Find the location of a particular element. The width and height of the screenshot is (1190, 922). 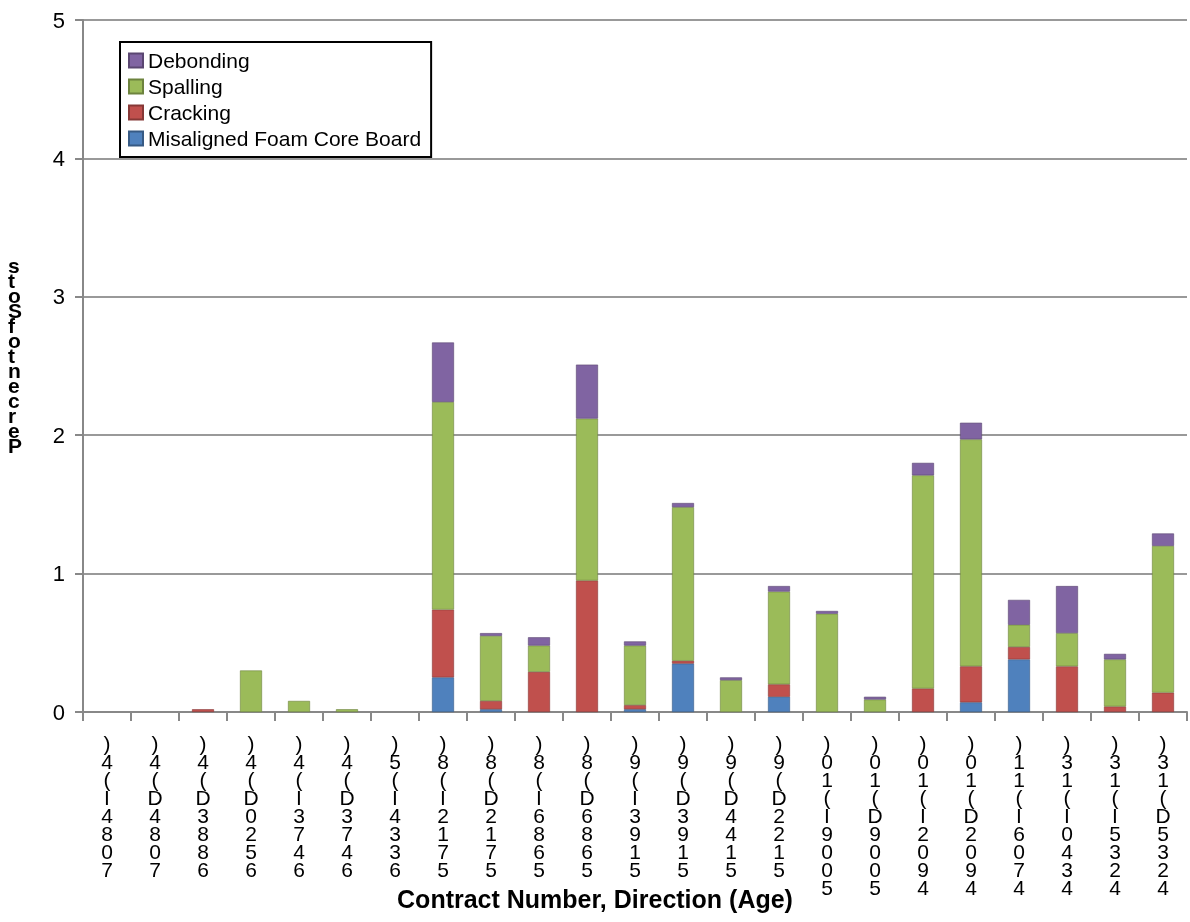

legend-label: Misaligned Foam Core Board is located at coordinates (285, 138).